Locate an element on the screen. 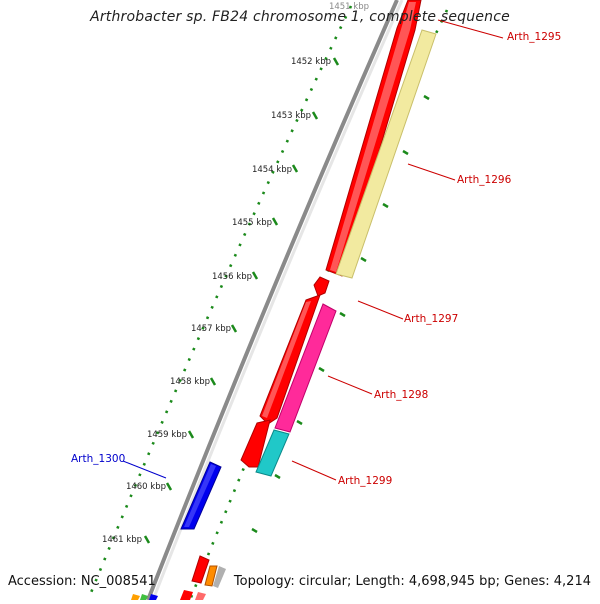 This screenshot has height=604, width=600. tick-1458: 1458 kbp is located at coordinates (193, 382).